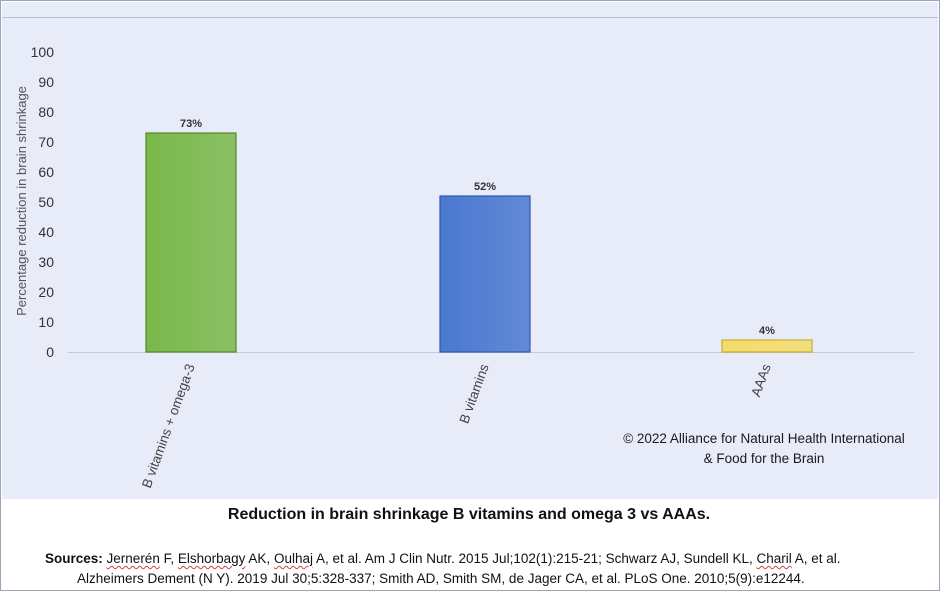 This screenshot has width=940, height=591. What do you see at coordinates (761, 380) in the screenshot?
I see `x-category-label: AAAs` at bounding box center [761, 380].